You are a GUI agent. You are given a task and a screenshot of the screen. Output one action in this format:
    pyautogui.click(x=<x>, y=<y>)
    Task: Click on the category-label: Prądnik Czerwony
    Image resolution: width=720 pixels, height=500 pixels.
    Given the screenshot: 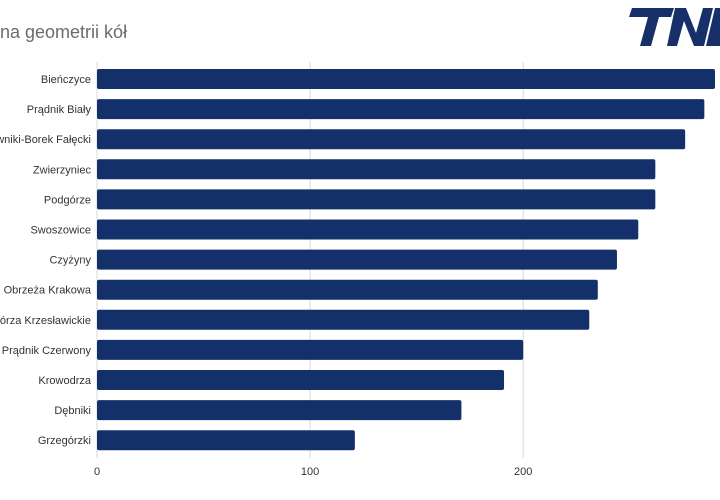 What is the action you would take?
    pyautogui.click(x=47, y=351)
    